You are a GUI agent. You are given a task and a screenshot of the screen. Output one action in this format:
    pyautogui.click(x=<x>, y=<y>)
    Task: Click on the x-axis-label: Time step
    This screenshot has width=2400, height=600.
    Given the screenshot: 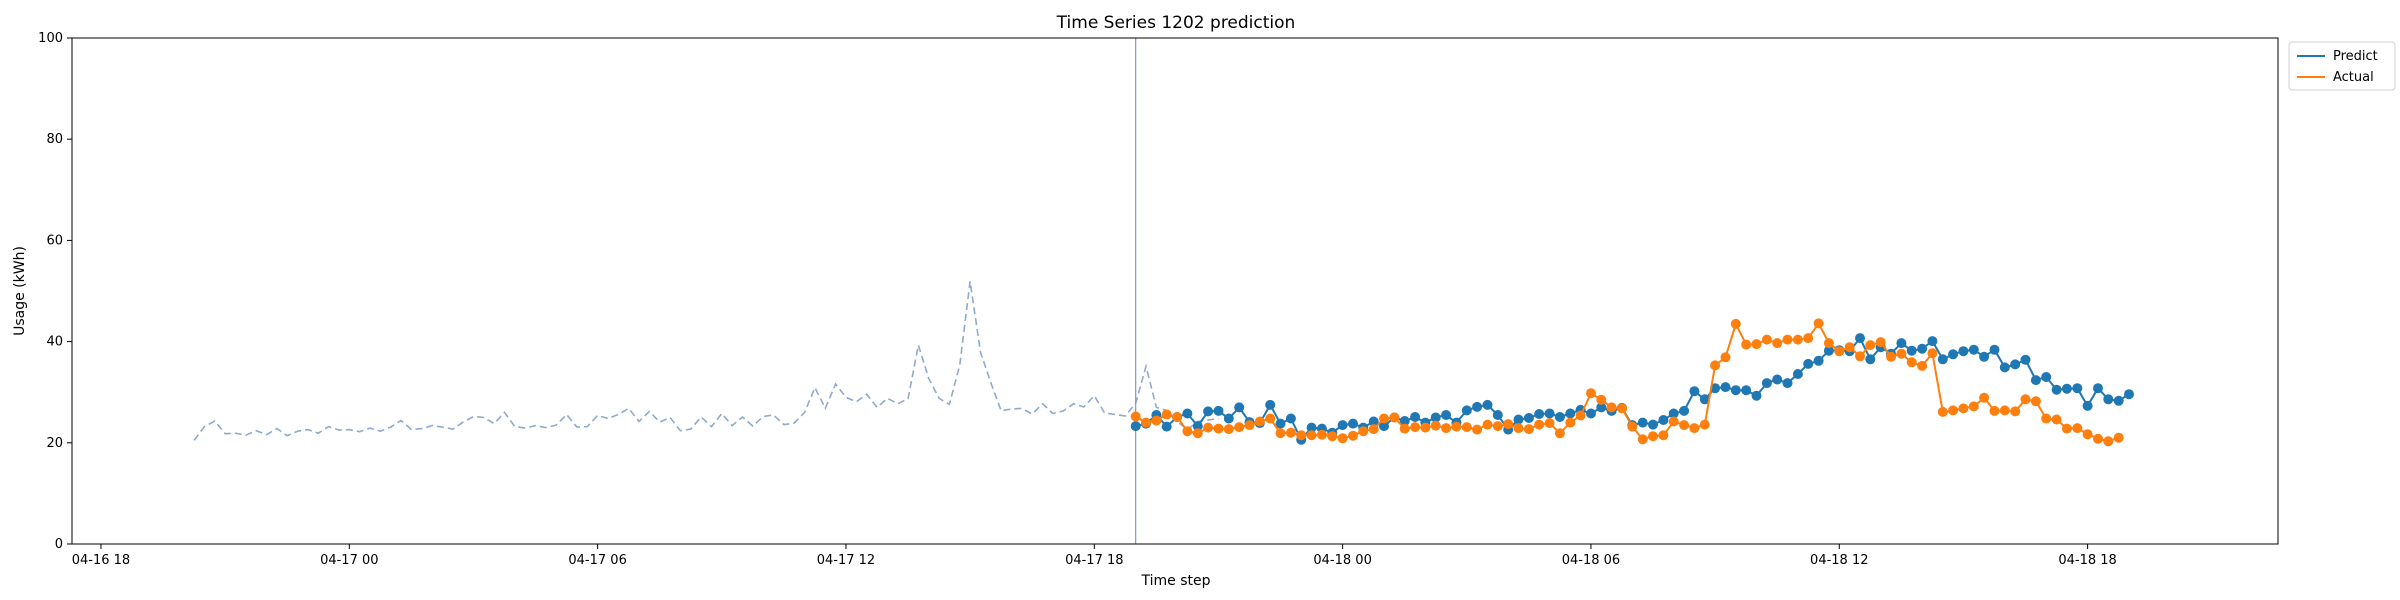 What is the action you would take?
    pyautogui.click(x=1176, y=581)
    